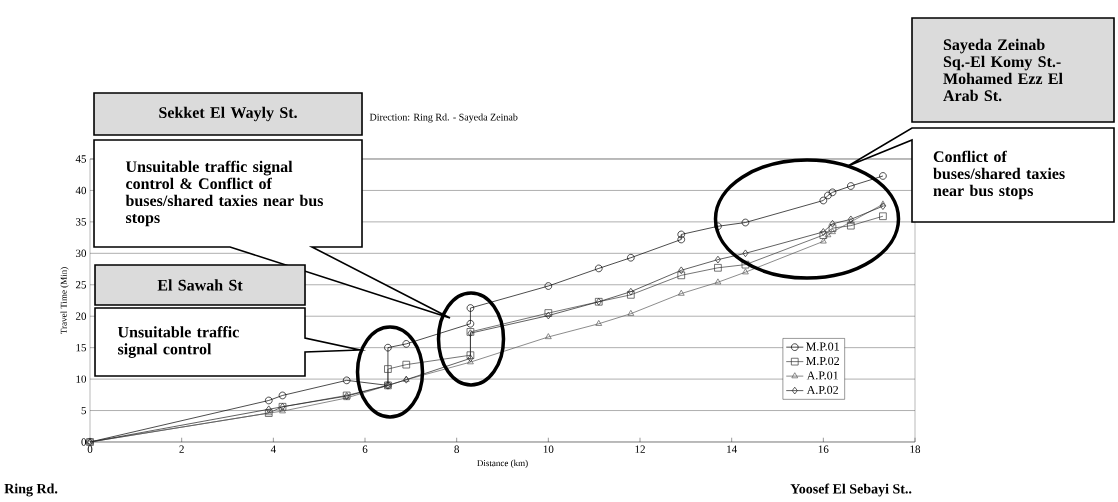  What do you see at coordinates (999, 175) in the screenshot?
I see `text: Conflict of buses/shared taxies near bus stops` at bounding box center [999, 175].